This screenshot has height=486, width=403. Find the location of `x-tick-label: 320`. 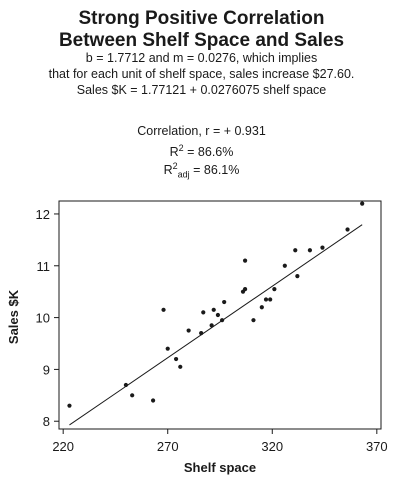

x-tick-label: 320 is located at coordinates (272, 446).